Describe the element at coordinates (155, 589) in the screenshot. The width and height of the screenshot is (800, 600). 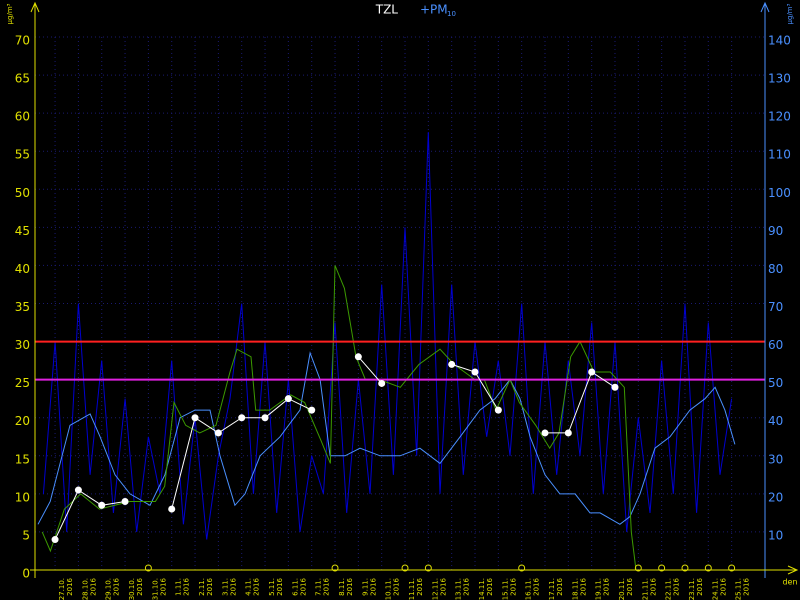
I see `x-tick-label-part: 31.10.` at that location.